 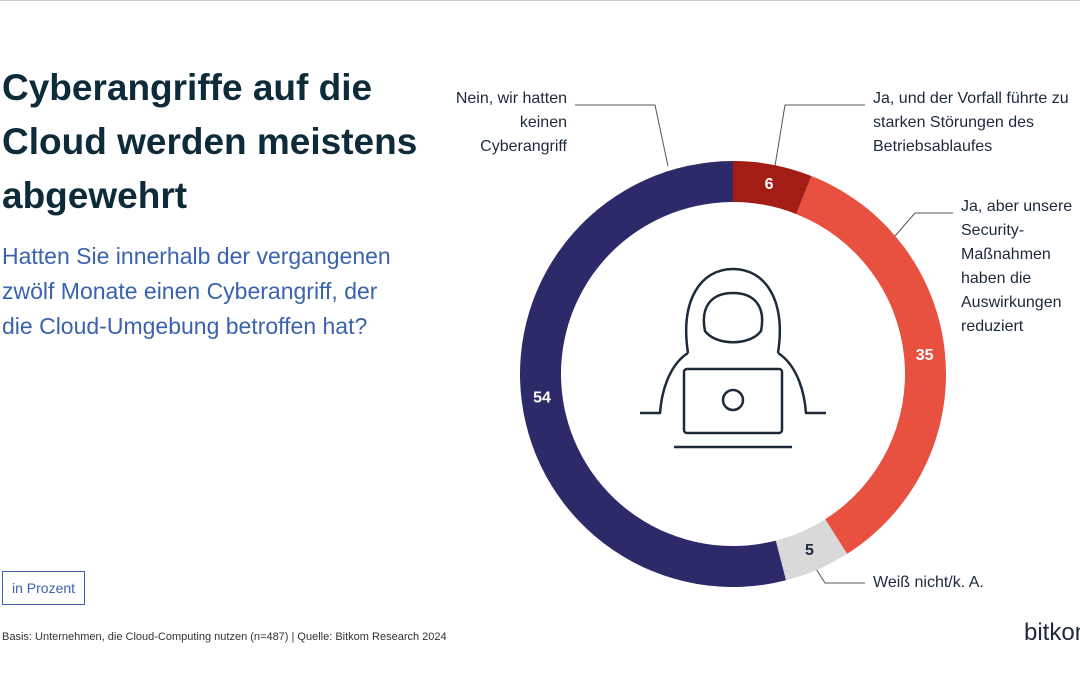 What do you see at coordinates (925, 355) in the screenshot?
I see `value-label: 35` at bounding box center [925, 355].